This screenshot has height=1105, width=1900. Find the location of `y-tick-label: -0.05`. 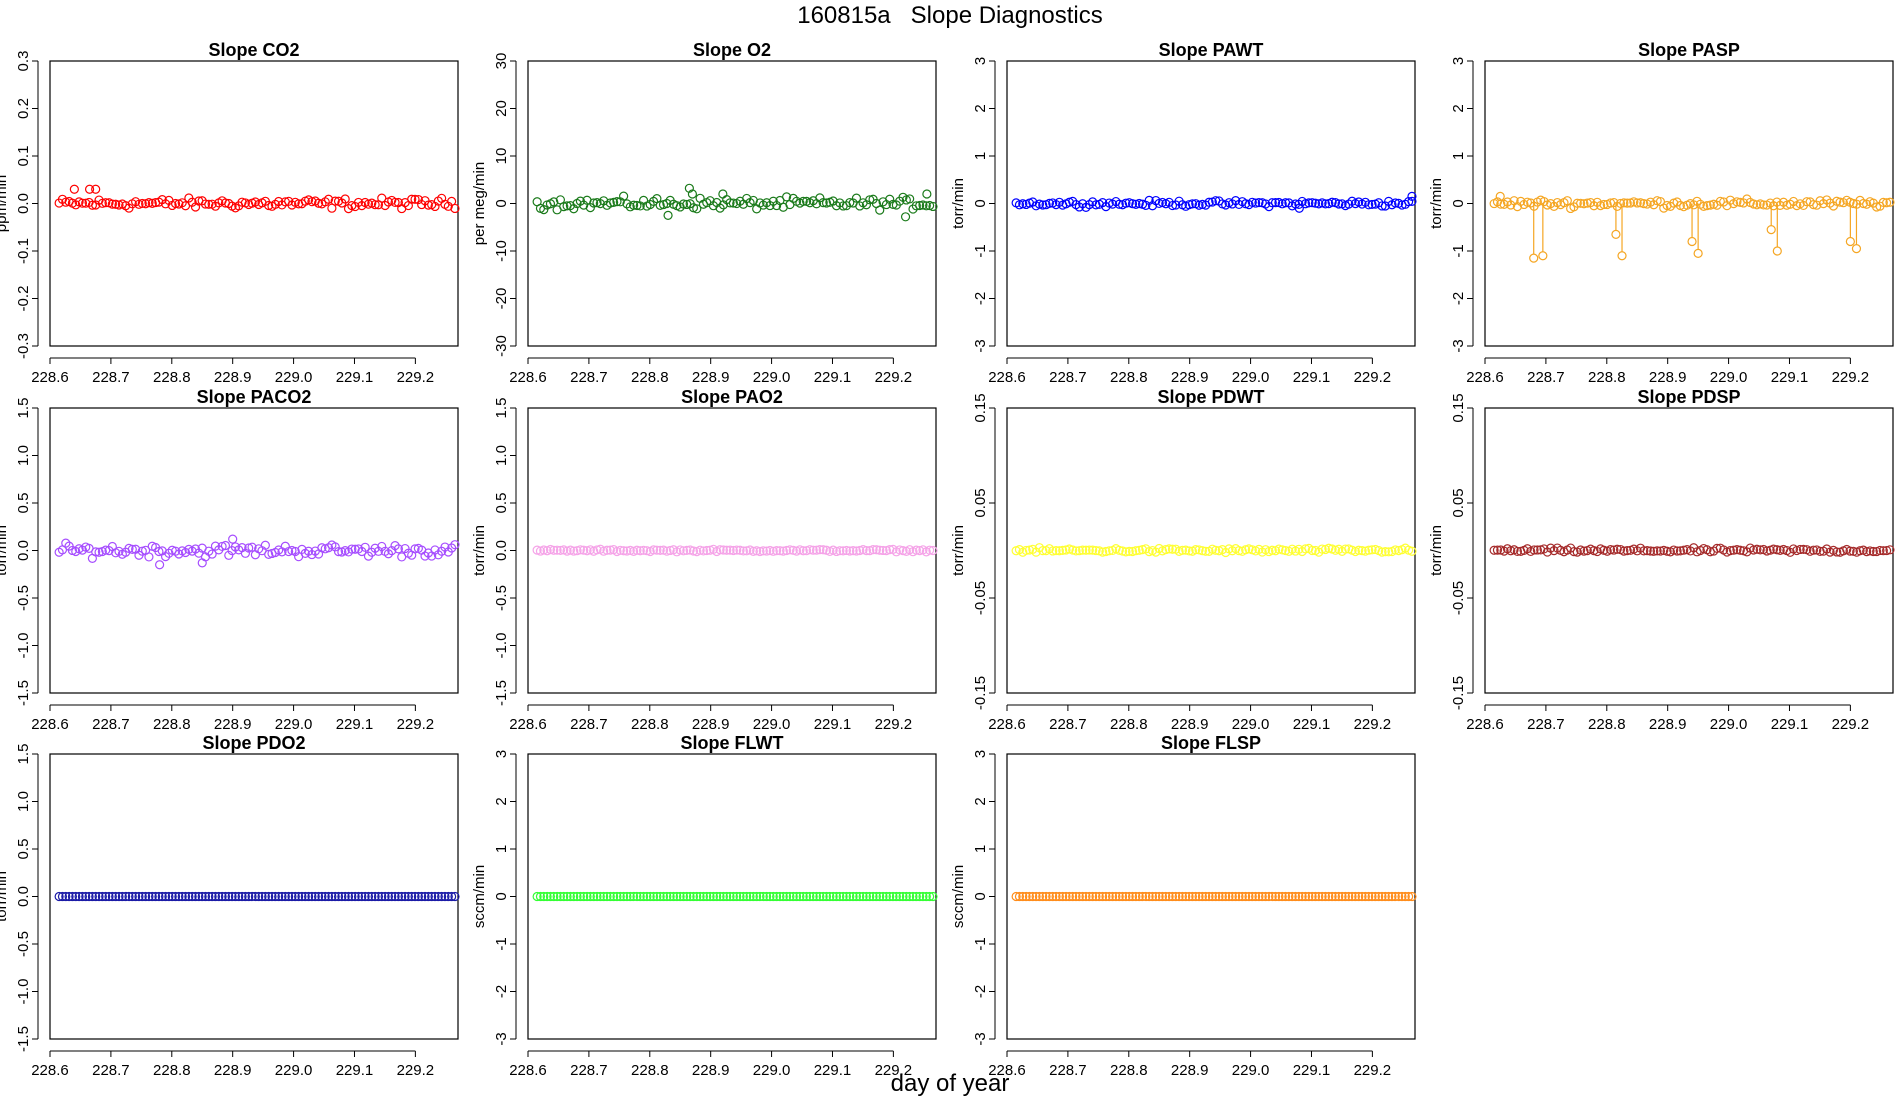

y-tick-label: -0.05 is located at coordinates (1458, 598).